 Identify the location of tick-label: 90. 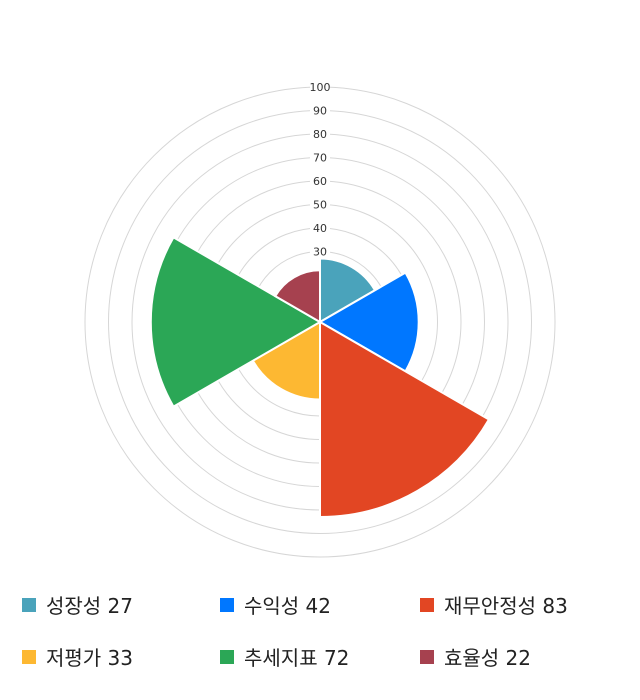
(320, 111).